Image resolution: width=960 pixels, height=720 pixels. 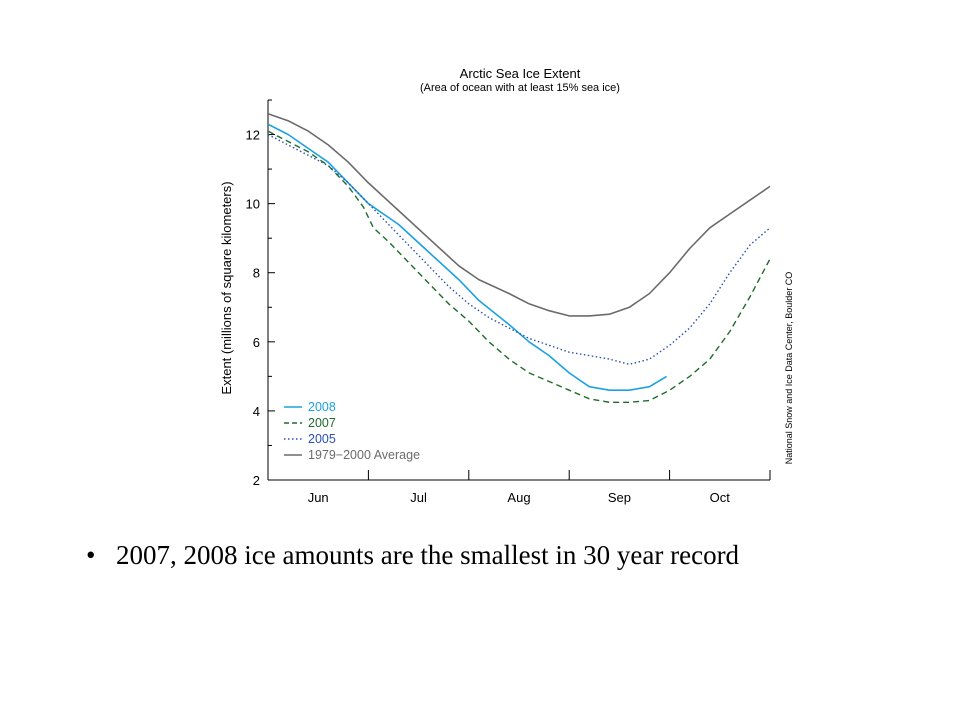 I want to click on y-tick-label: 4, so click(x=256, y=411).